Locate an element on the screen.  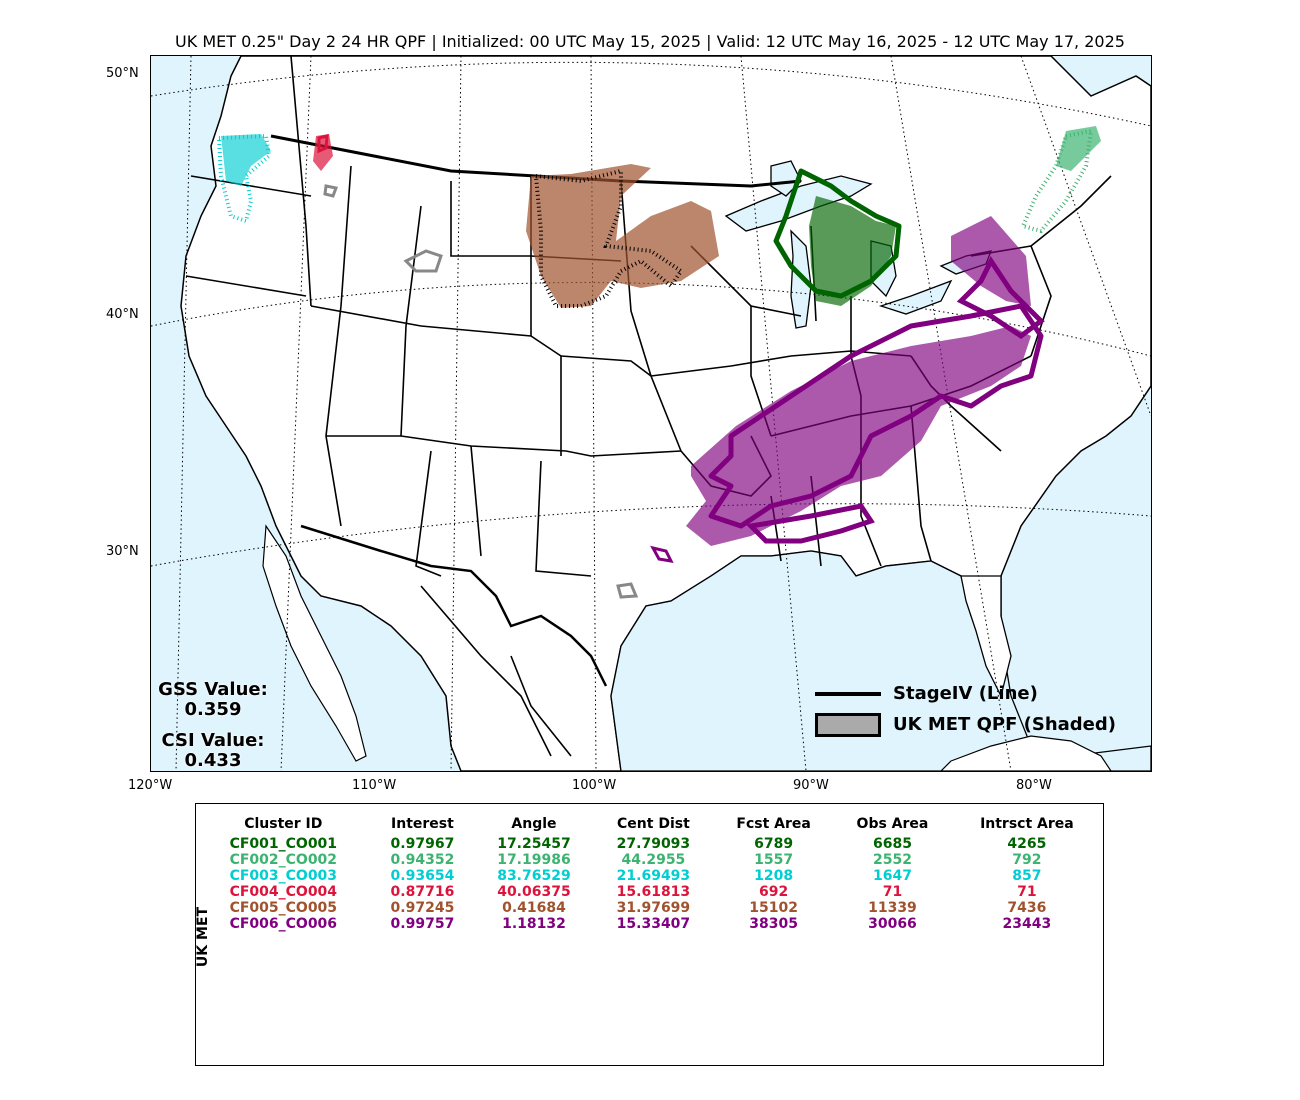
table-cell: 17.25457 is located at coordinates (534, 844).